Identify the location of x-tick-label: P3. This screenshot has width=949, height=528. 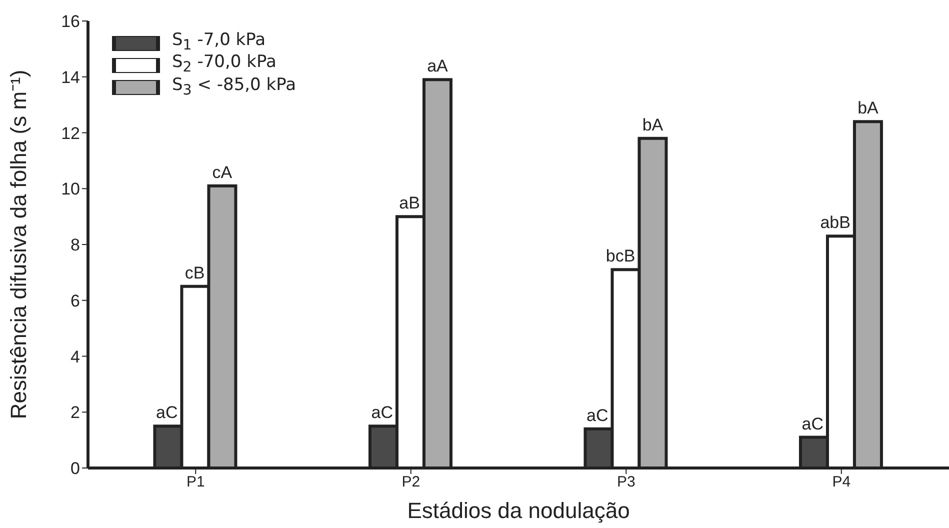
(626, 482).